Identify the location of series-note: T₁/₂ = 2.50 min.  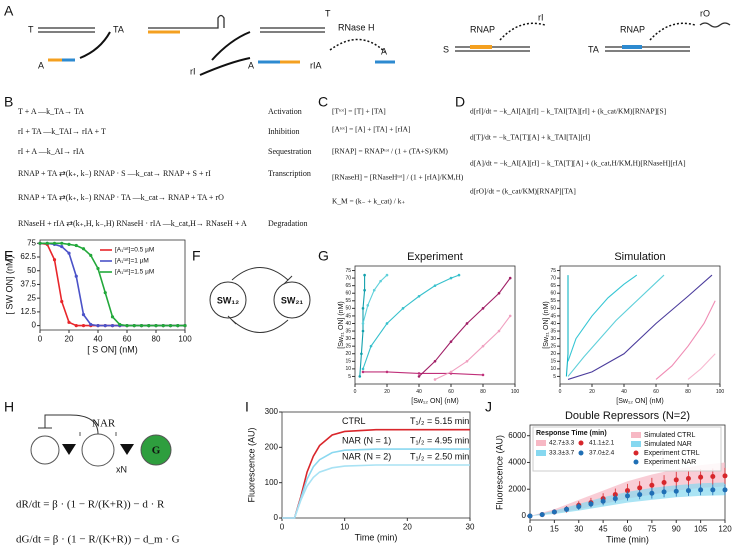
(439, 456).